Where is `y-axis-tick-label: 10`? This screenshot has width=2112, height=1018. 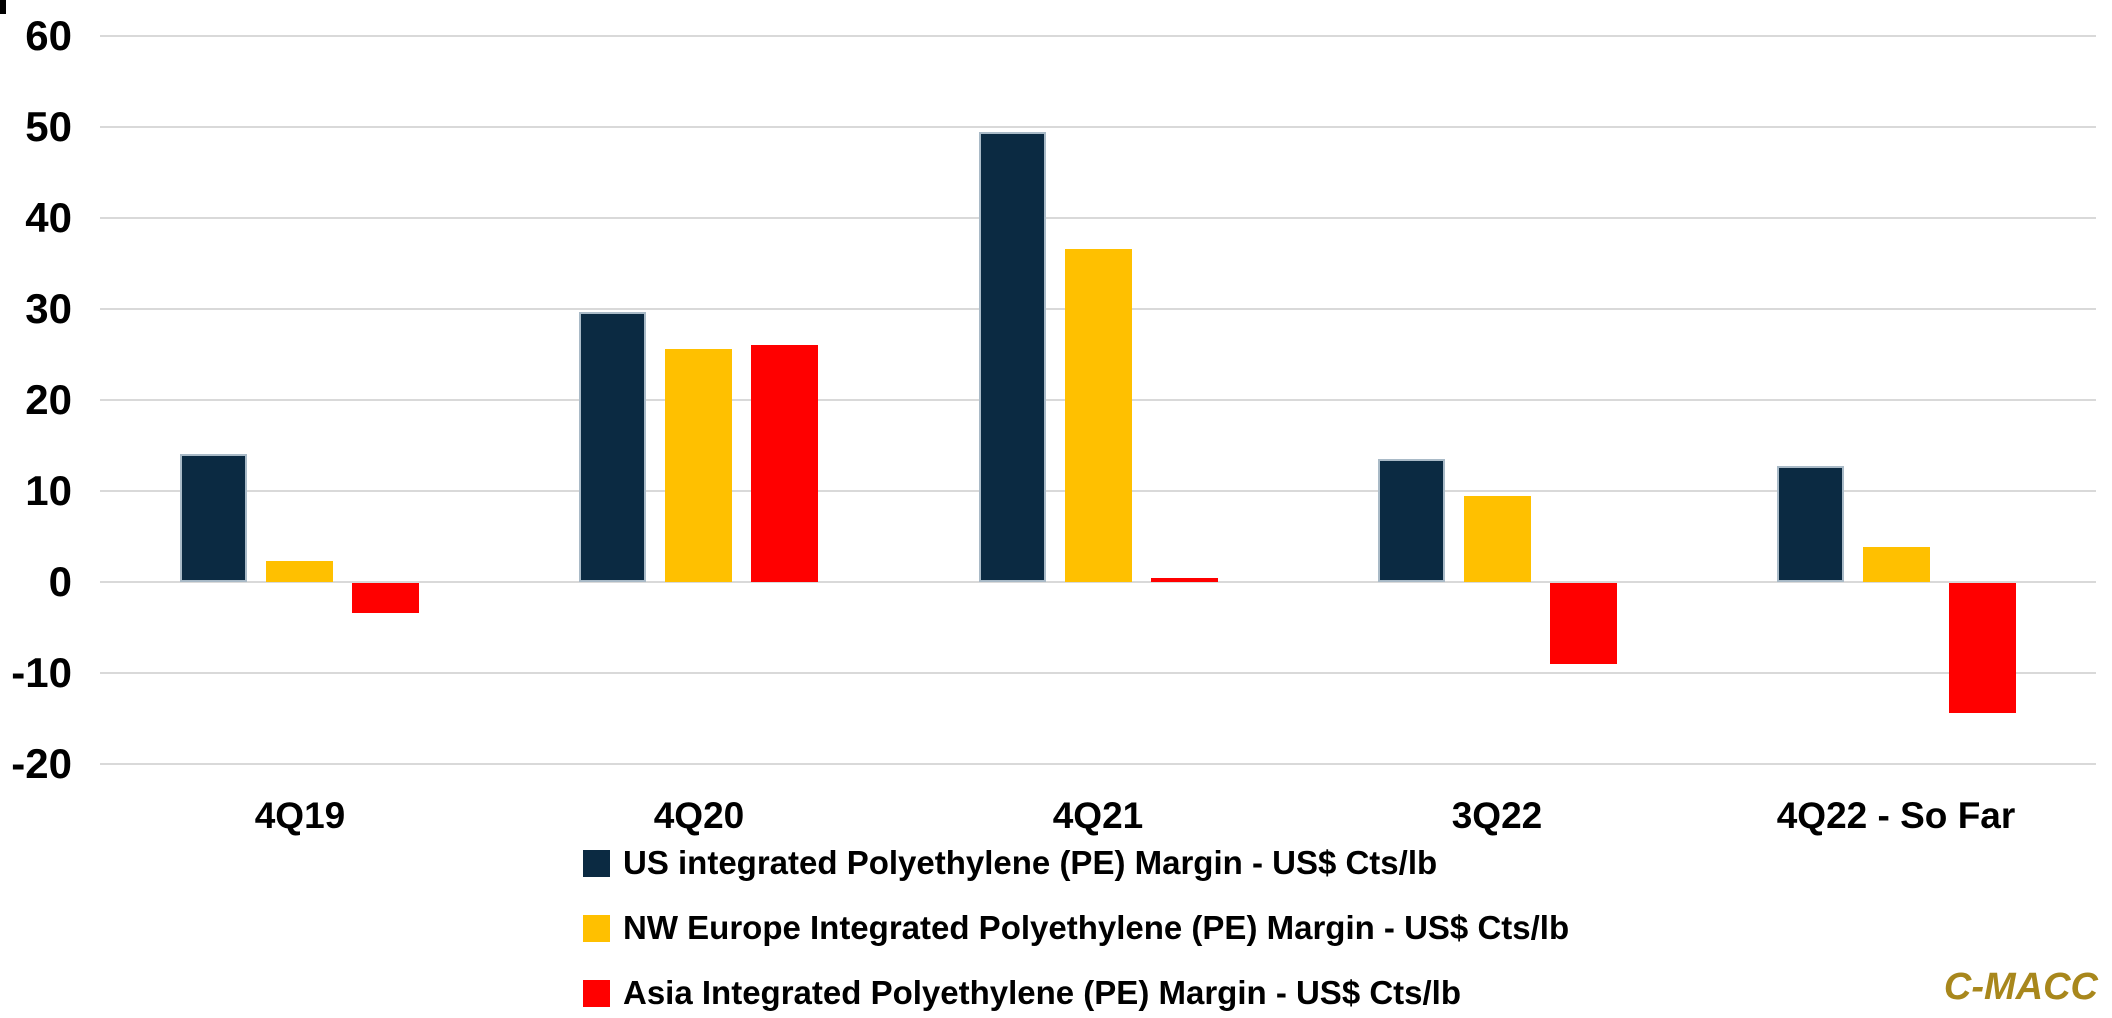
y-axis-tick-label: 10 is located at coordinates (48, 490).